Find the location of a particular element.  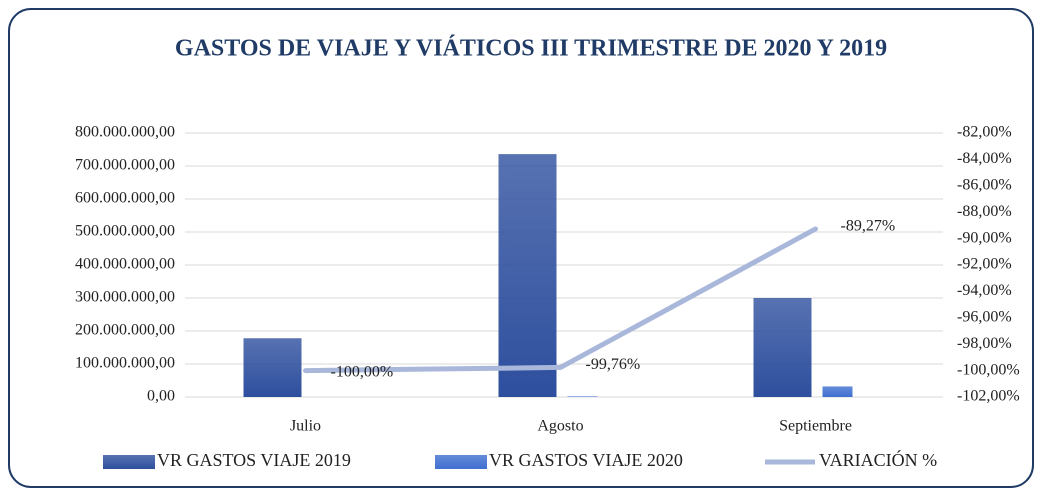

y-tick-label: 700.000.000,00 is located at coordinates (125, 165).